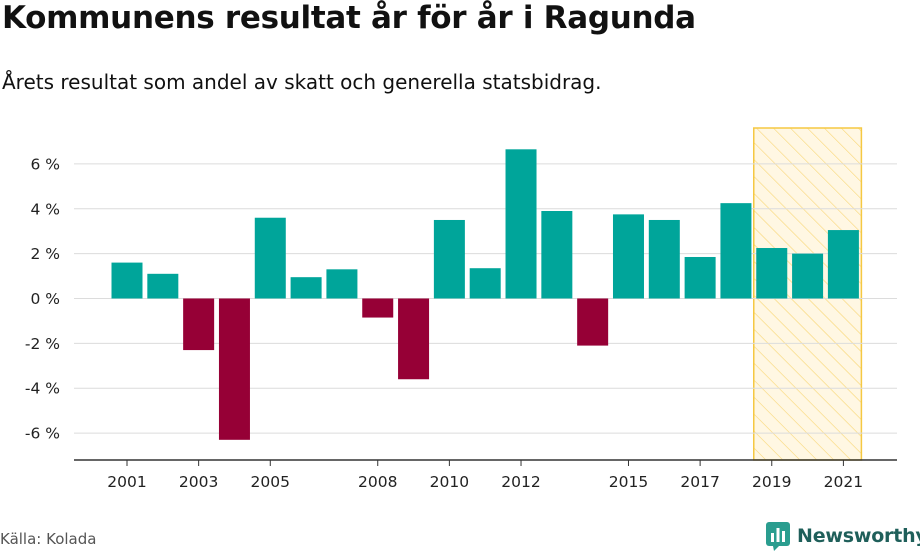 This screenshot has height=553, width=920. Describe the element at coordinates (858, 536) in the screenshot. I see `brand-name: Newsworthy` at that location.